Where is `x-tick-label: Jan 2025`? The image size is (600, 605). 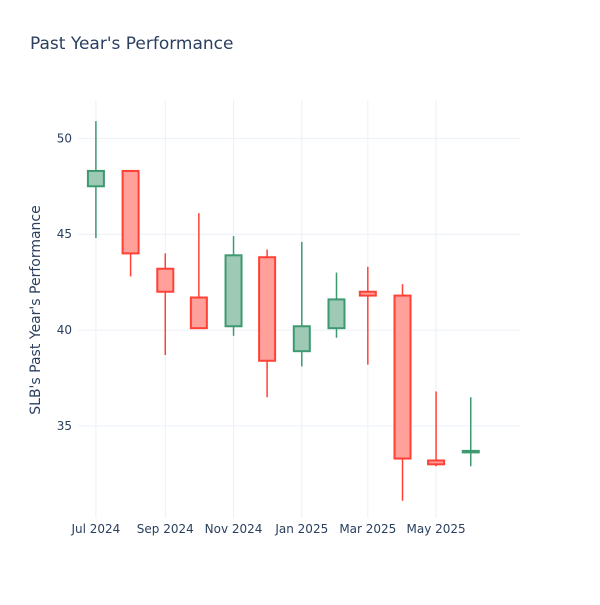
x-tick-label: Jan 2025 is located at coordinates (301, 529).